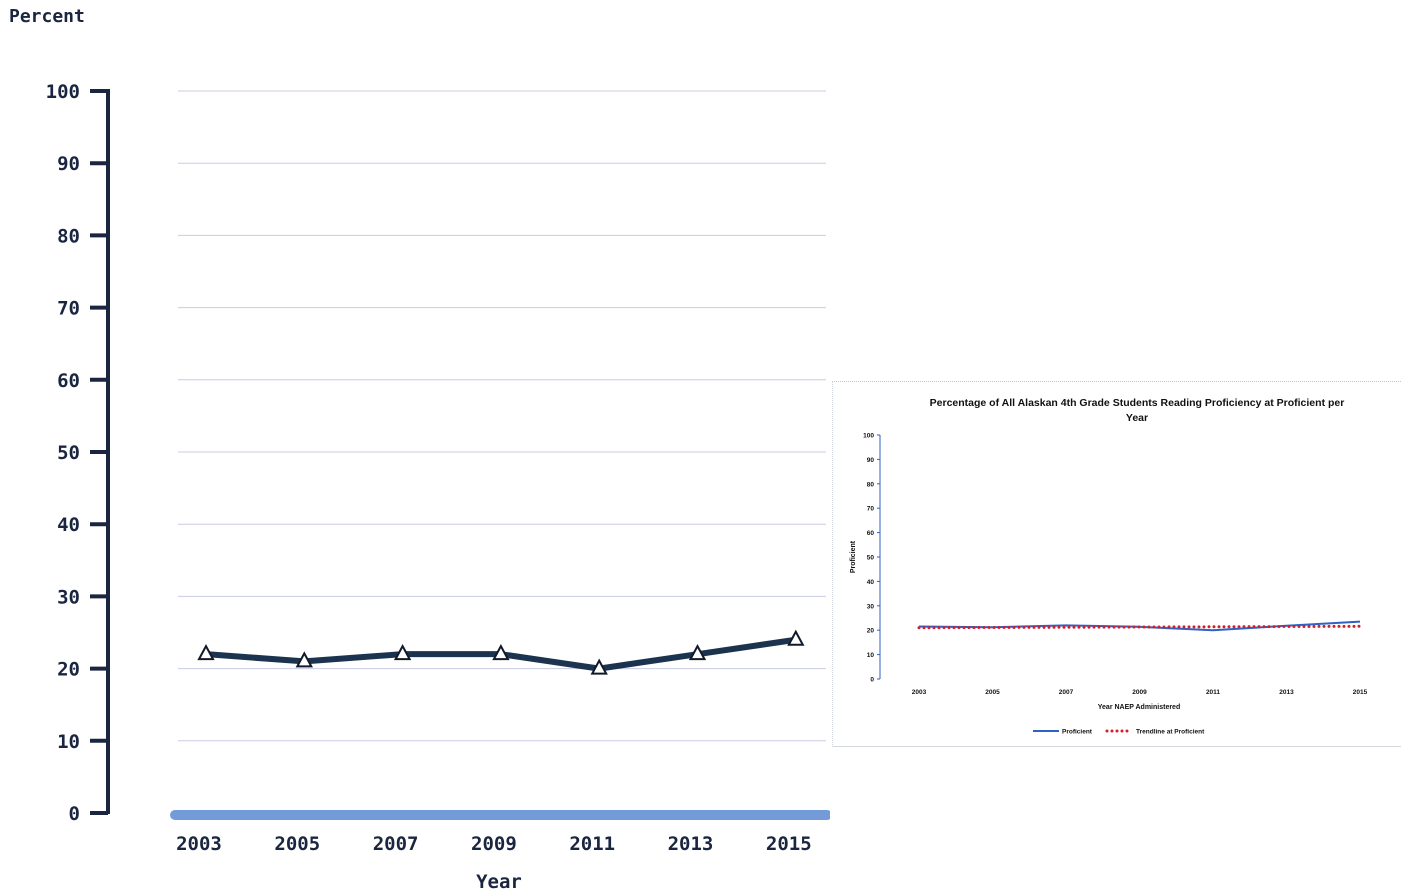 The image size is (1402, 894). What do you see at coordinates (74, 814) in the screenshot?
I see `main-y-tick-label: 0` at bounding box center [74, 814].